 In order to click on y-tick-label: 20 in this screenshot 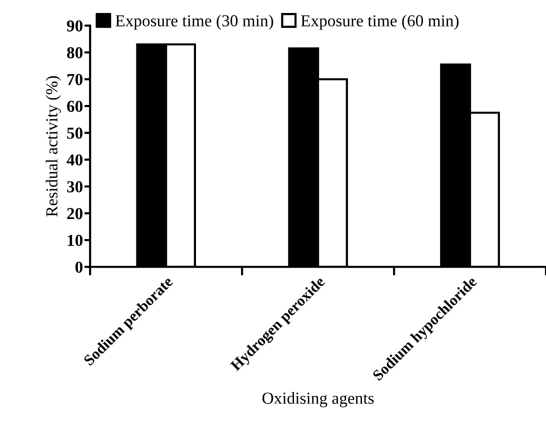, I will do `click(75, 214)`.